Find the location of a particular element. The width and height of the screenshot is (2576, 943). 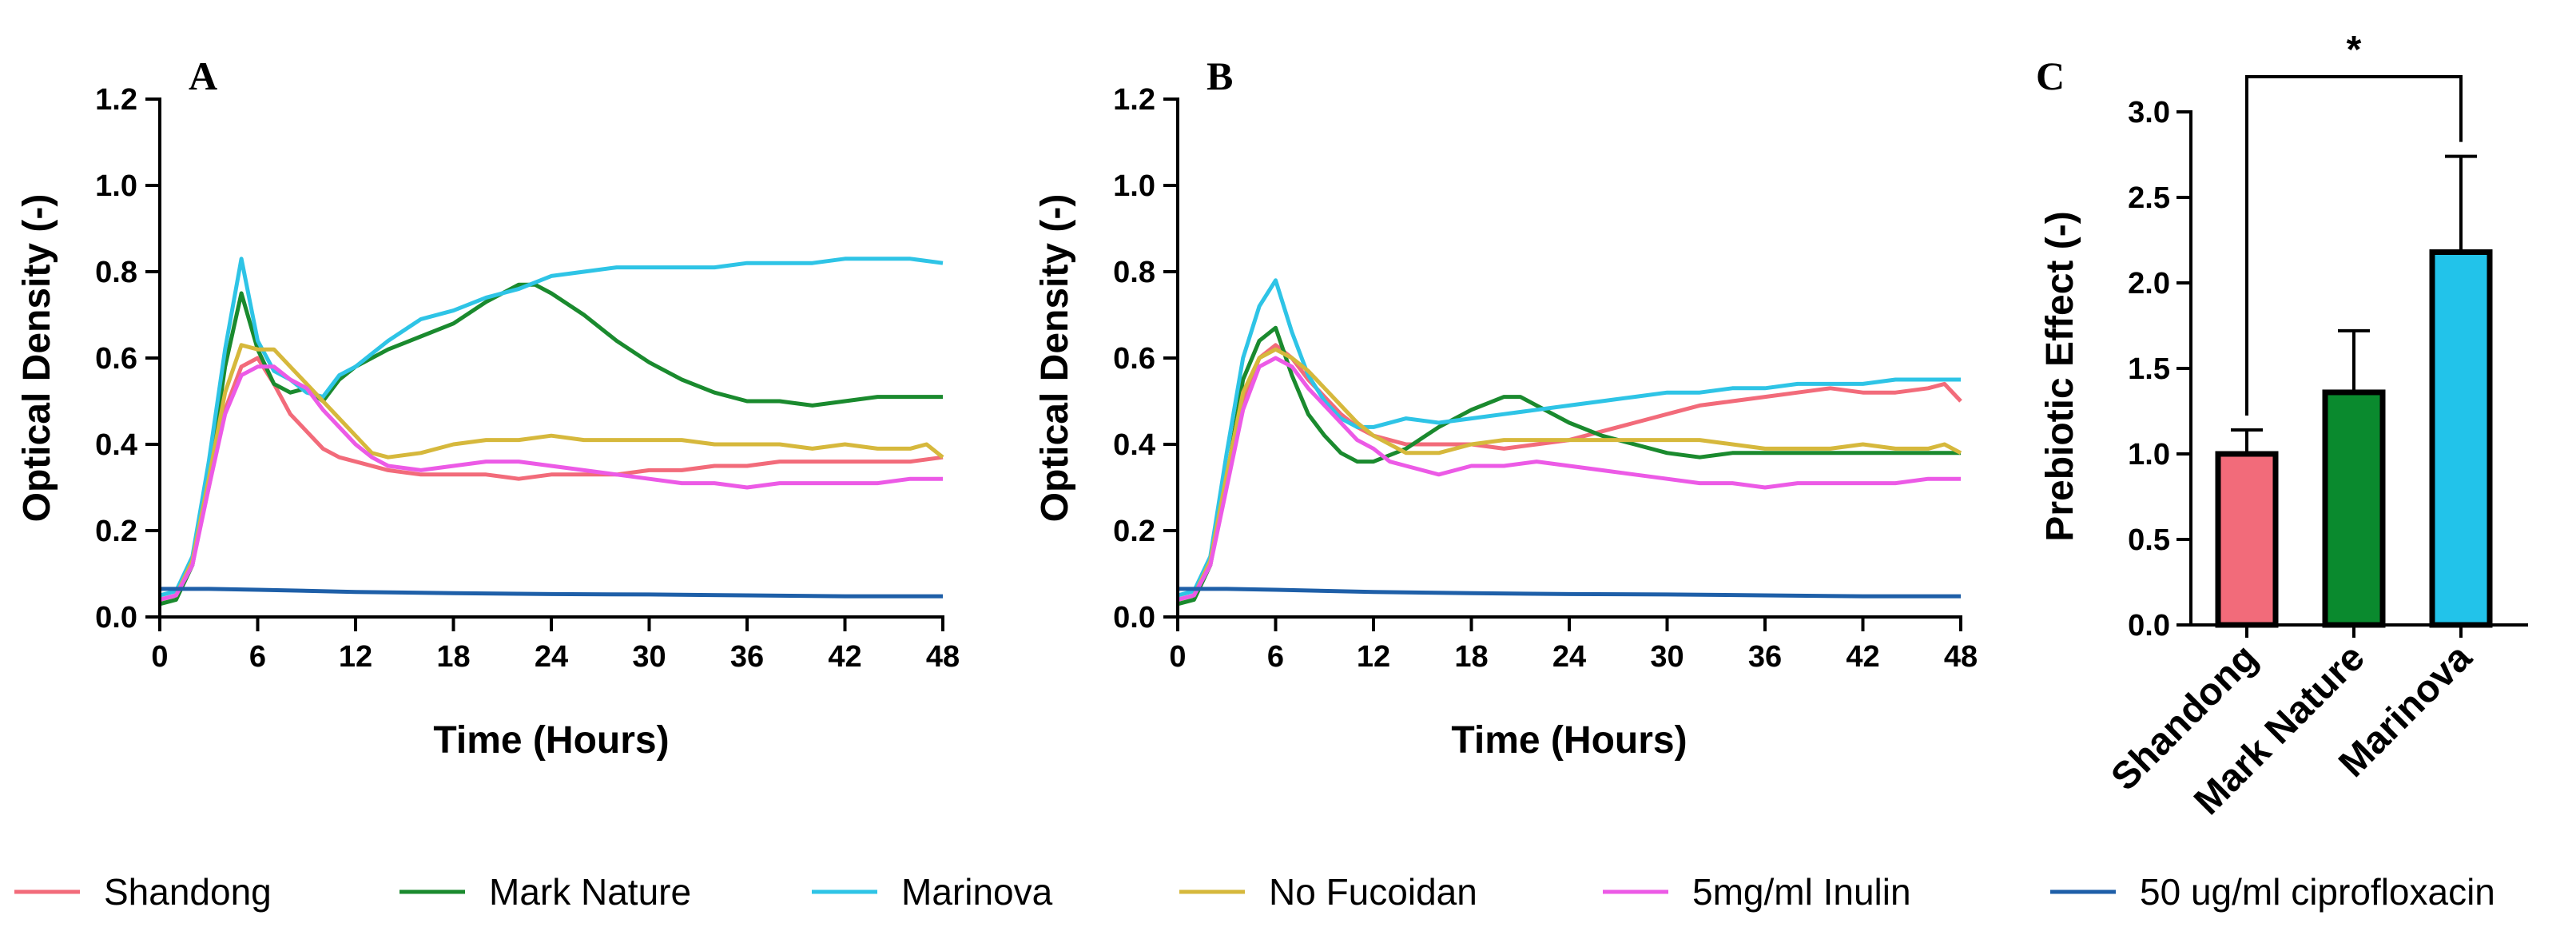

legend-item: Mark Nature is located at coordinates (545, 892).